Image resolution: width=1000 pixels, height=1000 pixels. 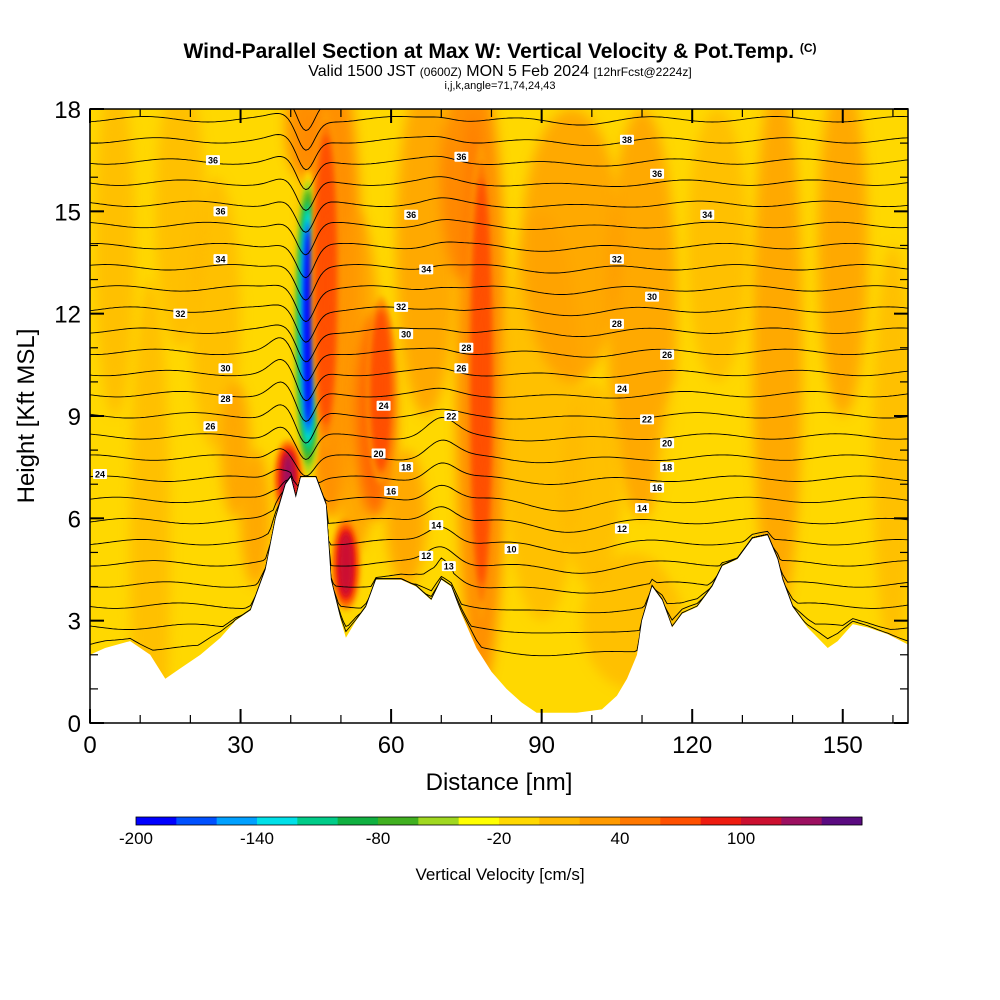 I want to click on contour-label: 14, so click(x=642, y=508).